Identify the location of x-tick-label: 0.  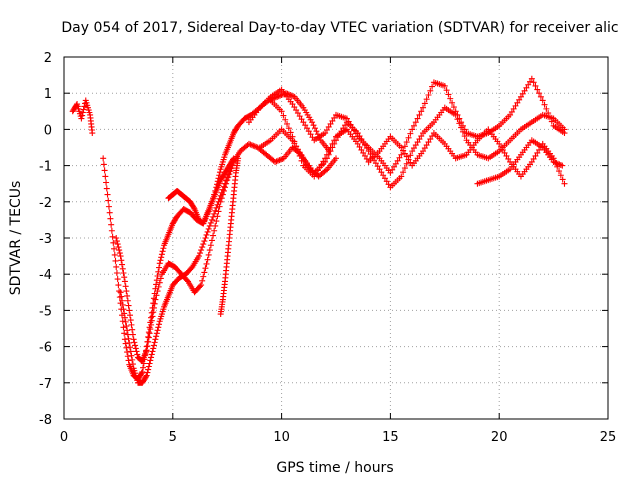
(64, 437).